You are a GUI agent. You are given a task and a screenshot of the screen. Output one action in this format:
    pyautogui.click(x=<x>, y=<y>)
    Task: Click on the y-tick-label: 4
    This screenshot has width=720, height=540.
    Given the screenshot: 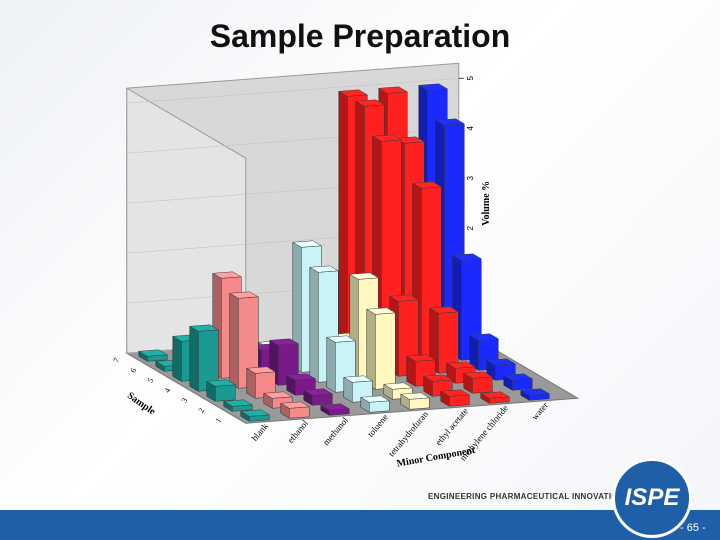 What is the action you would take?
    pyautogui.click(x=168, y=390)
    